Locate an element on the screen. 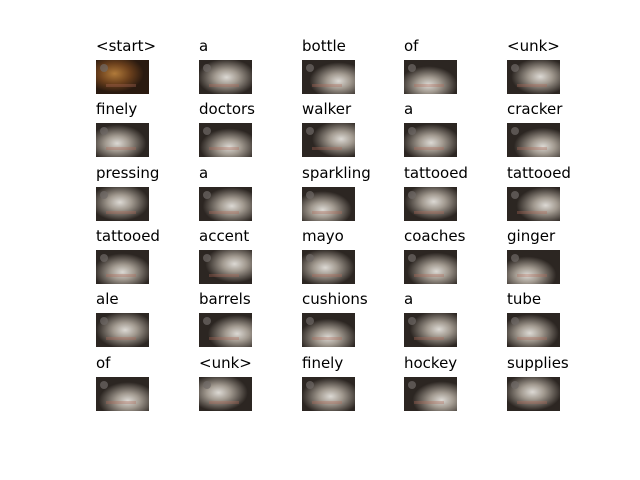 This screenshot has height=480, width=640. caption-step-cell: mayo is located at coordinates (359, 260).